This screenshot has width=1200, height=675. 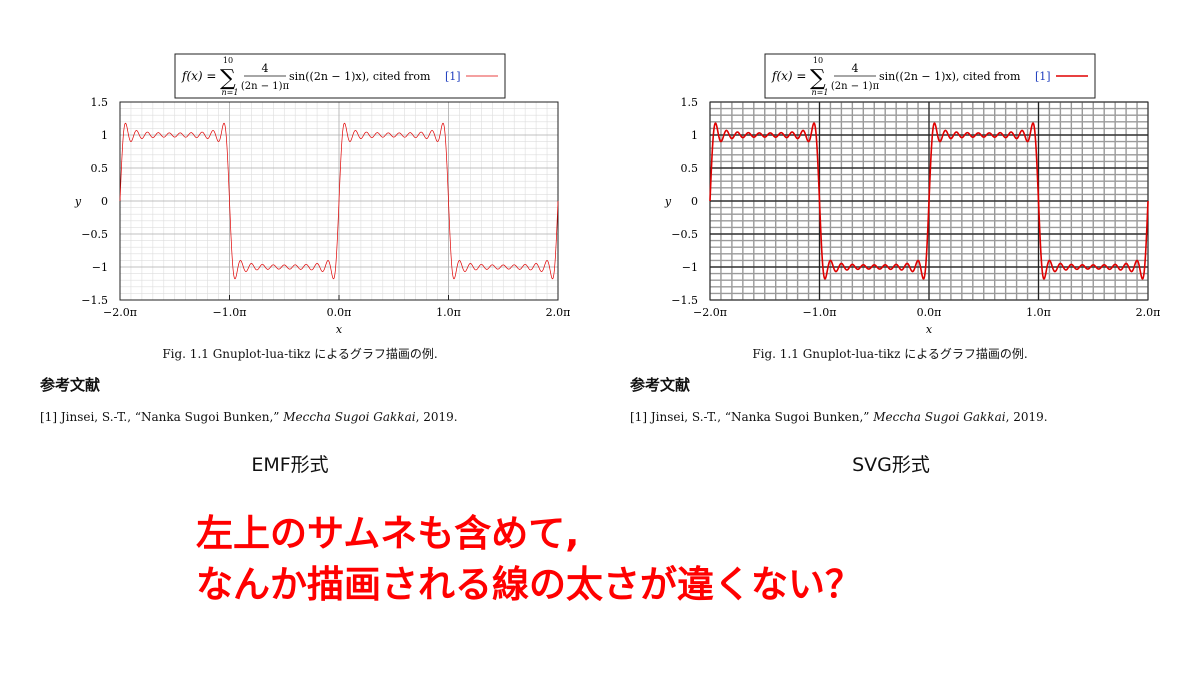 I want to click on comment-line-2: なんか描画される線の太さが違くない？, so click(x=529, y=584).